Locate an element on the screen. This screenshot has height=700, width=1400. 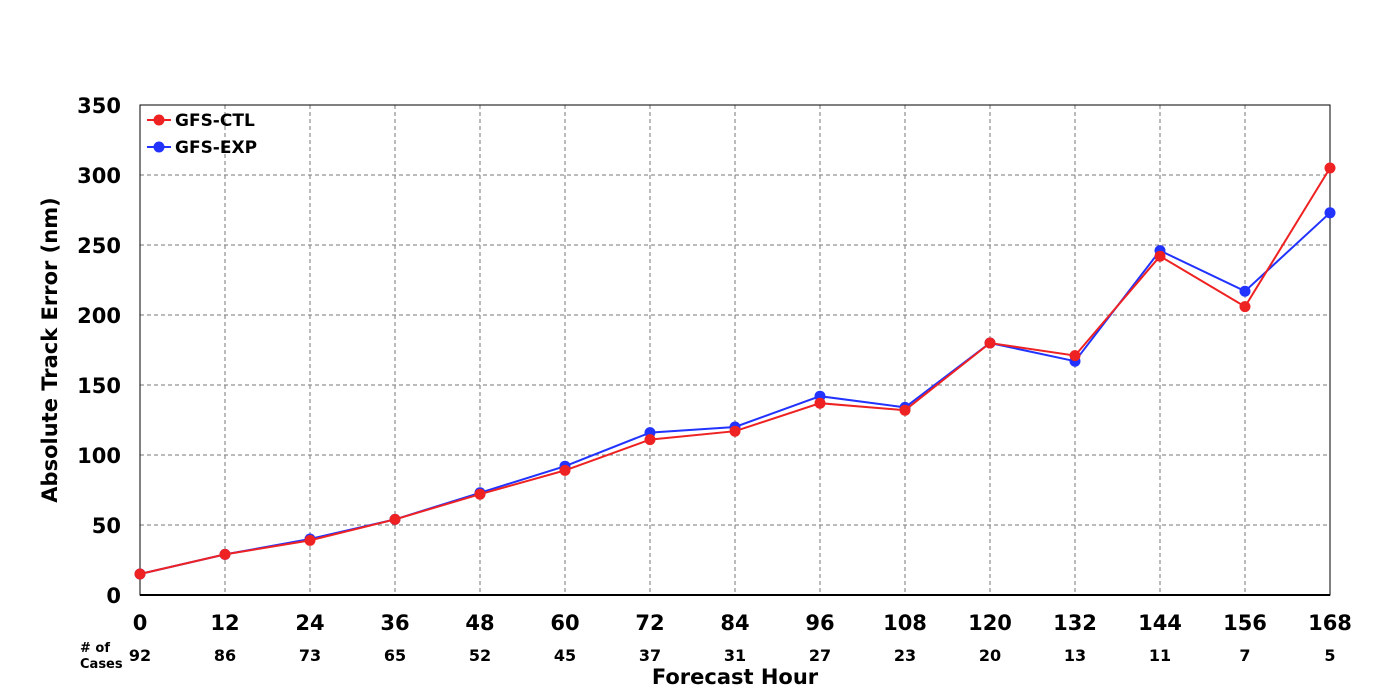
x-tick-labels: 0 12 24 36 48 60 72 84 96 108 120 132 144 156 168 is located at coordinates (742, 623).